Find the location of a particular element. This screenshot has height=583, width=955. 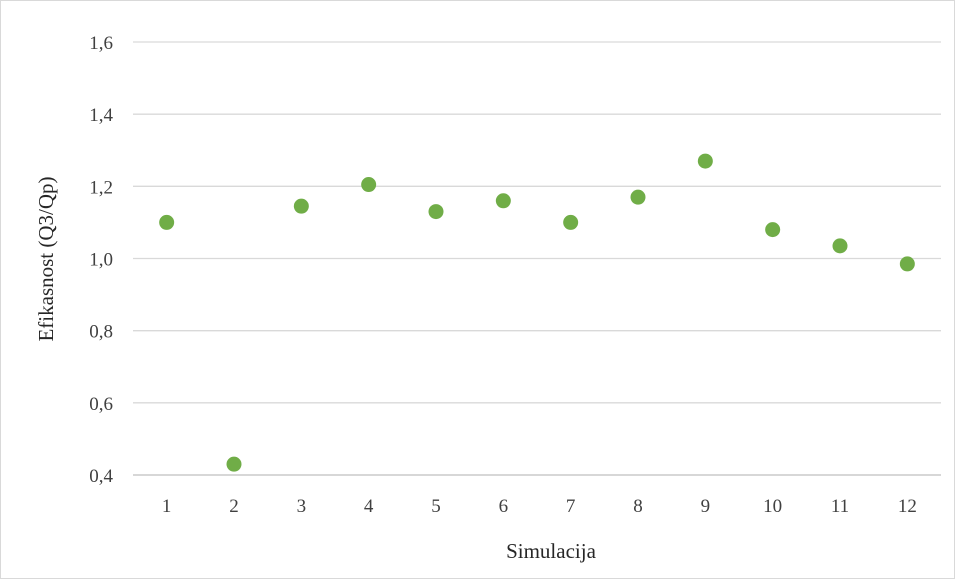

y-tick-label: 1,0 is located at coordinates (101, 260).